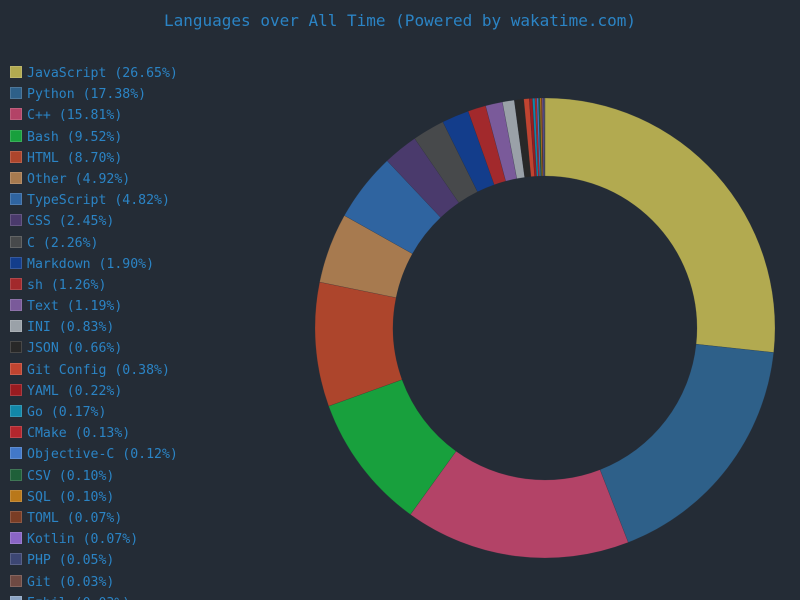 This screenshot has height=600, width=800. I want to click on legend-item: CSS (2.45%), so click(94, 220).